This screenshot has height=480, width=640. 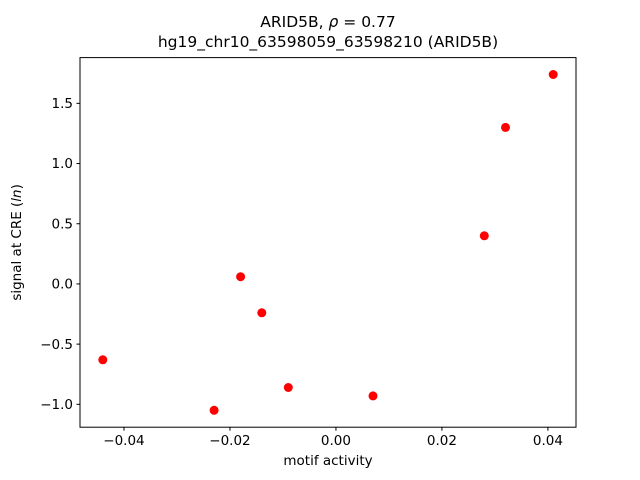 What do you see at coordinates (336, 441) in the screenshot?
I see `x-tick-label: 0.00` at bounding box center [336, 441].